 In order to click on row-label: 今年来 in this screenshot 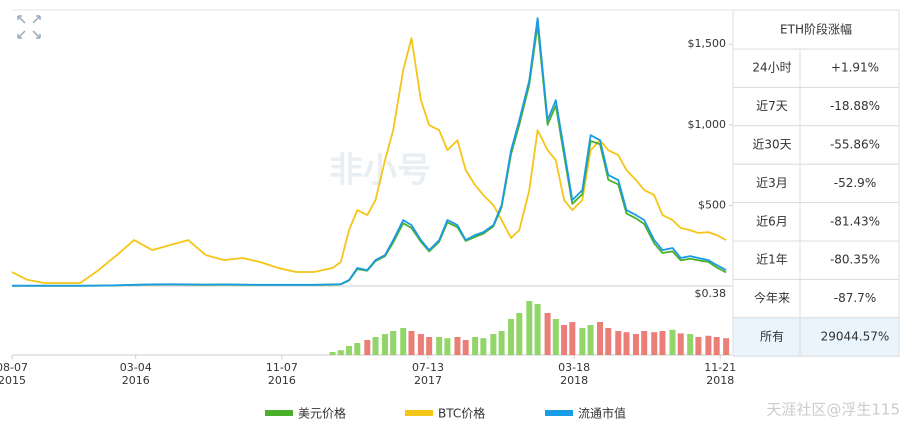, I will do `click(772, 297)`.